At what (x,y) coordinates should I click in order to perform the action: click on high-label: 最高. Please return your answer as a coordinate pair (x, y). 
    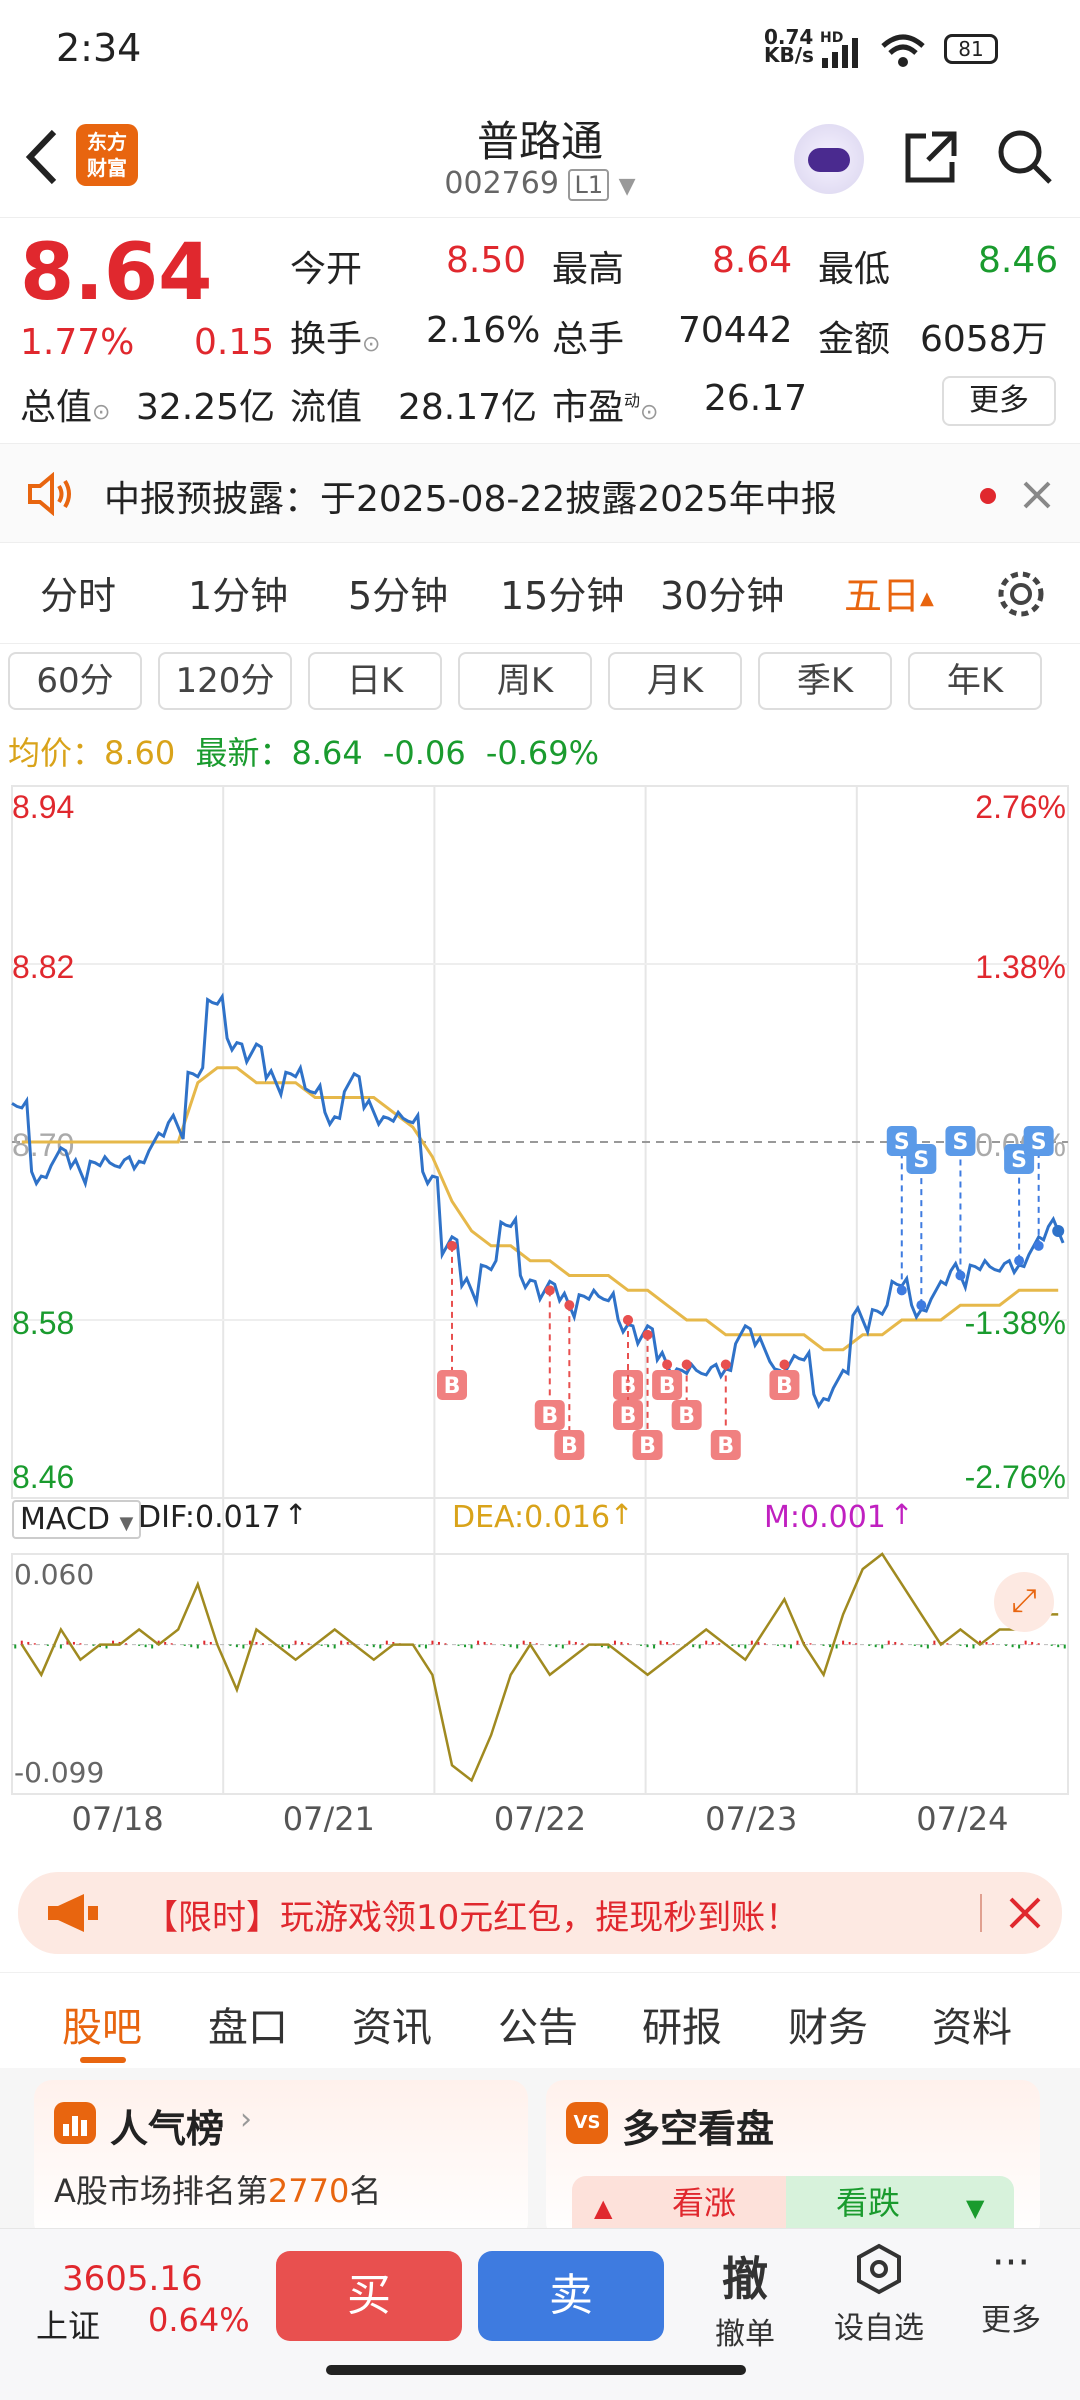
    Looking at the image, I should click on (588, 269).